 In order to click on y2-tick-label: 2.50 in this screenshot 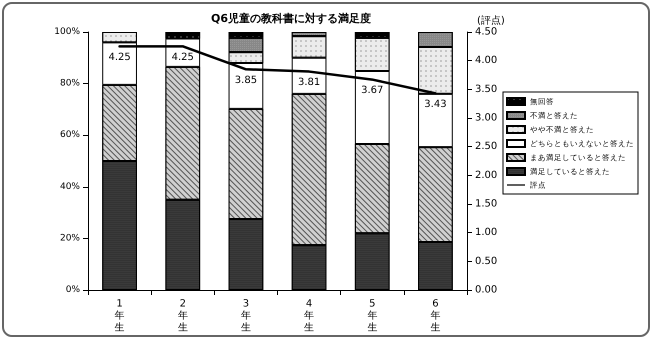, I will do `click(486, 146)`.